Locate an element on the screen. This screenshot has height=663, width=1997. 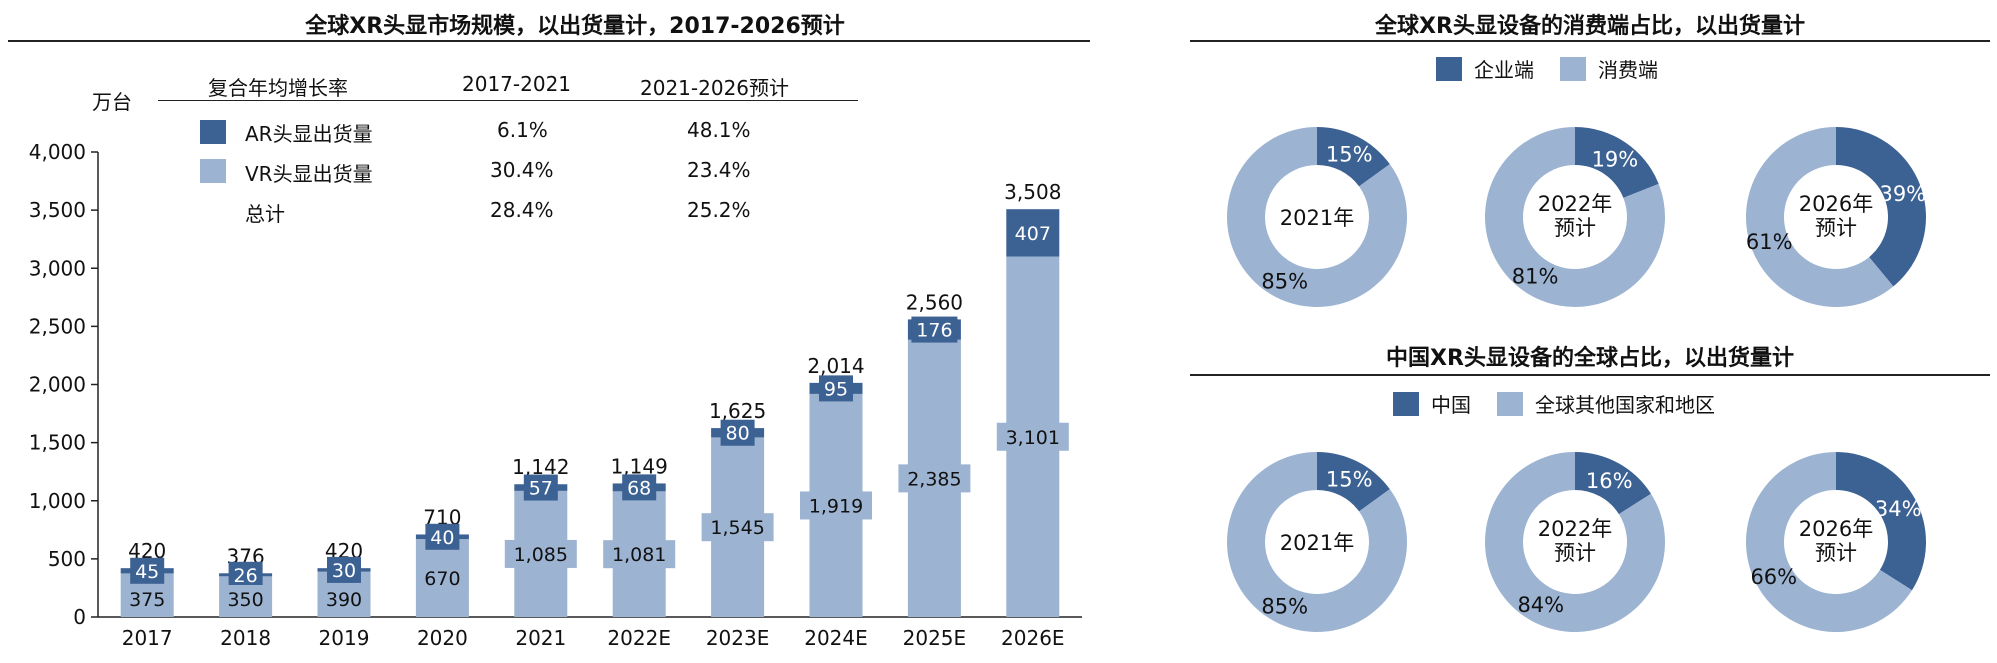
cagr-row-vr-label: VR头显出货量 is located at coordinates (309, 174).